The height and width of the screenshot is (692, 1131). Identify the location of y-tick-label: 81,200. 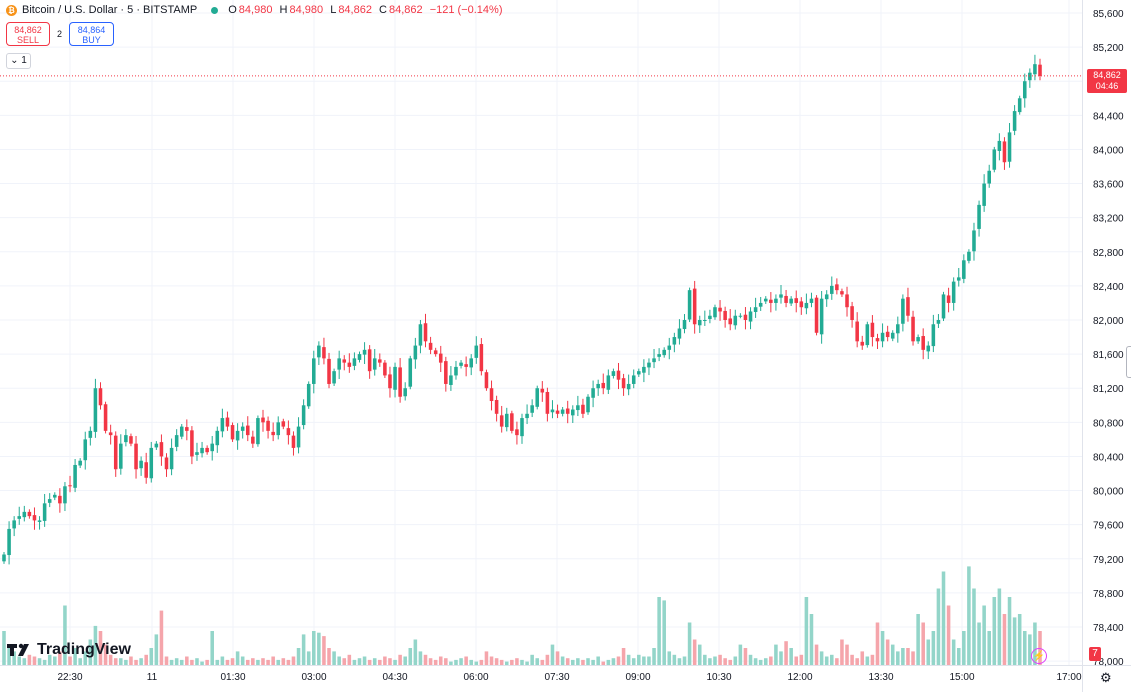
(1108, 389).